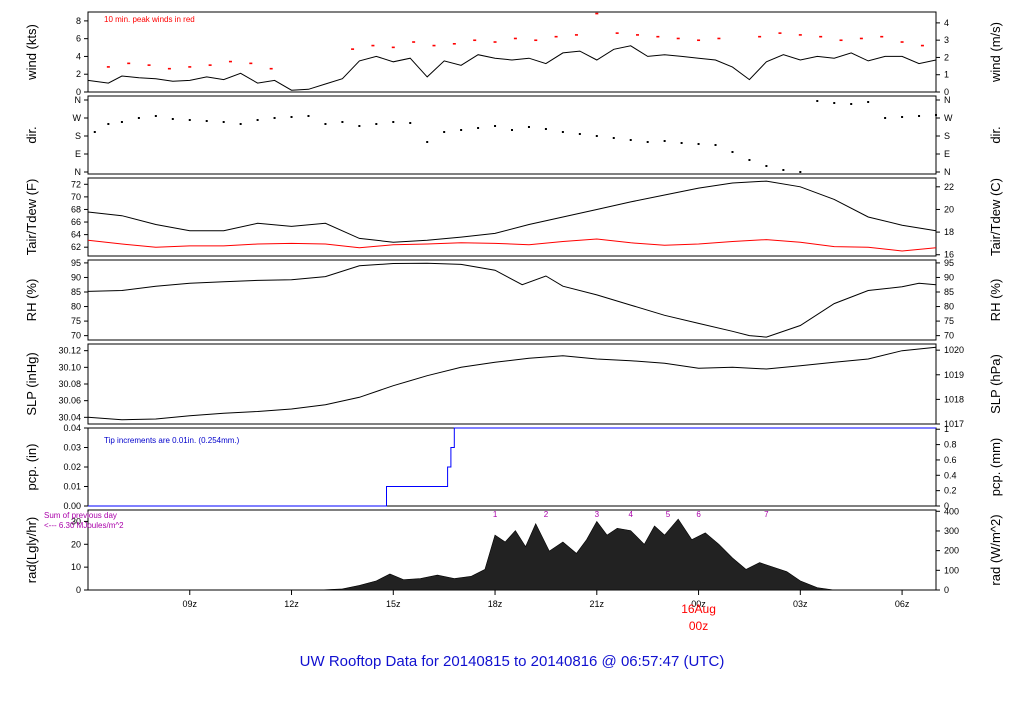  What do you see at coordinates (950, 491) in the screenshot?
I see `tick-label-right: 0.2` at bounding box center [950, 491].